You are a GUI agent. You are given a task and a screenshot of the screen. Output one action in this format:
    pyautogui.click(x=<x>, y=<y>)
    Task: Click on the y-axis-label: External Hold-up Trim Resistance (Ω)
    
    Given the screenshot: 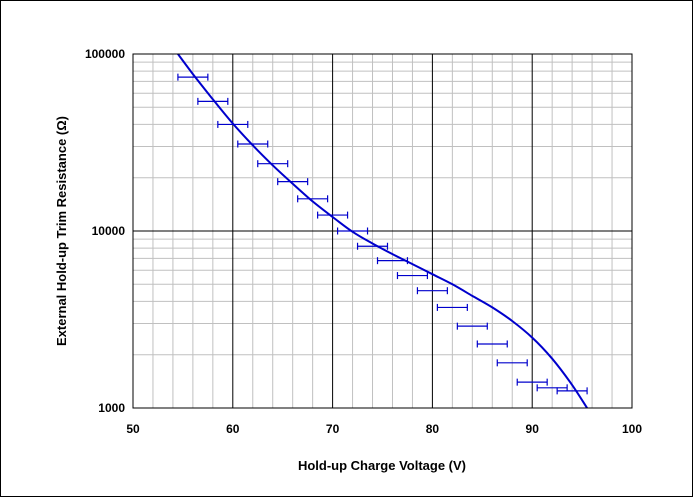 What is the action you would take?
    pyautogui.click(x=61, y=231)
    